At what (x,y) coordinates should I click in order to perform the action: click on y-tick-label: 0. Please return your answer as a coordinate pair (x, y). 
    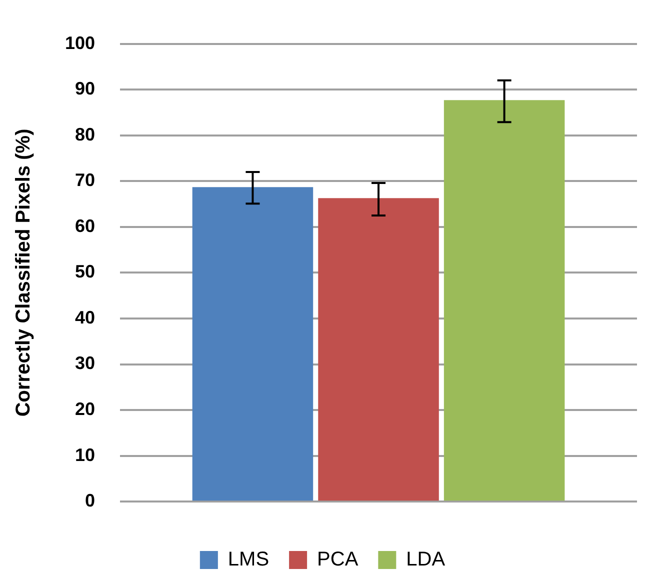
    Looking at the image, I should click on (90, 500).